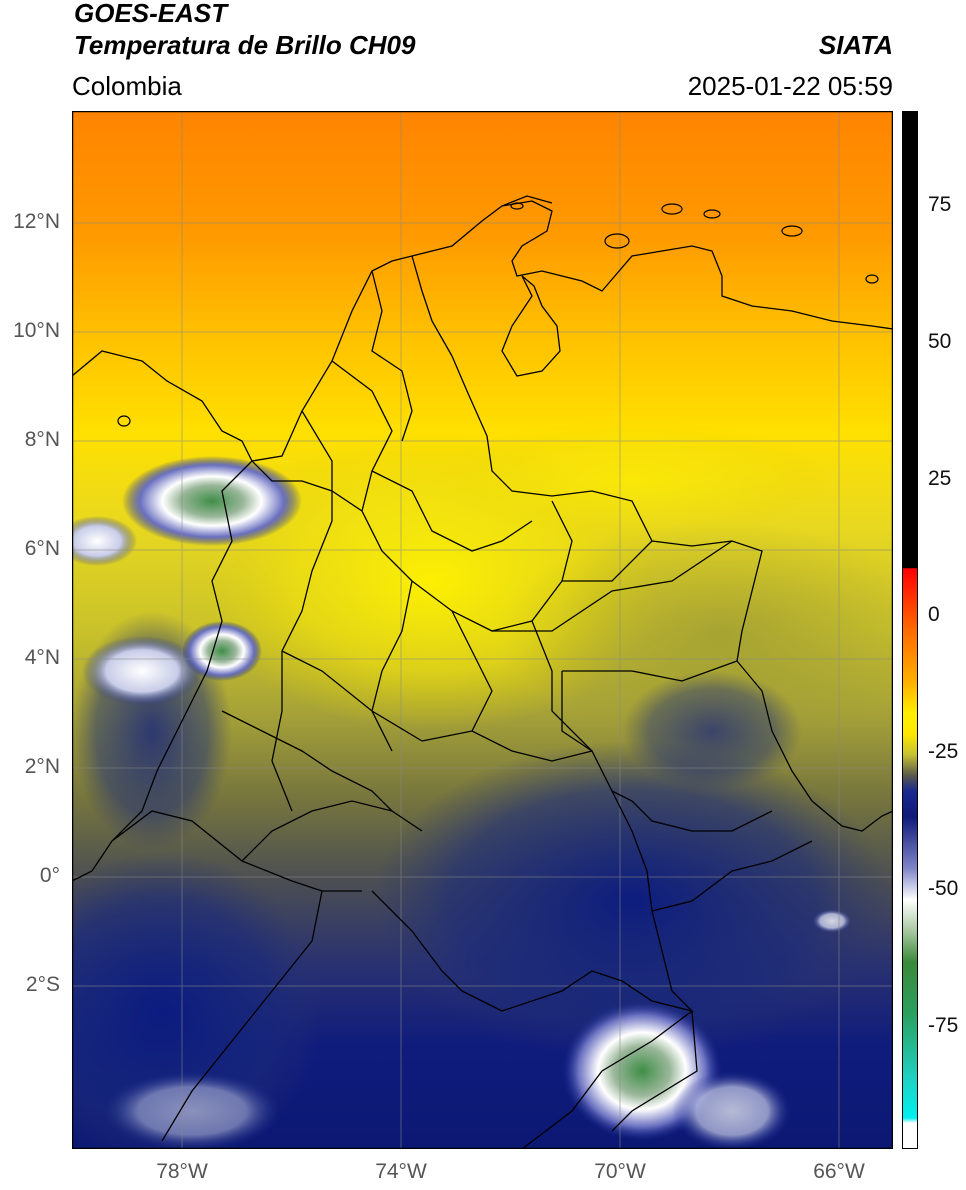 Image resolution: width=966 pixels, height=1190 pixels. What do you see at coordinates (182, 1171) in the screenshot?
I see `lon-label-78w: 78°W` at bounding box center [182, 1171].